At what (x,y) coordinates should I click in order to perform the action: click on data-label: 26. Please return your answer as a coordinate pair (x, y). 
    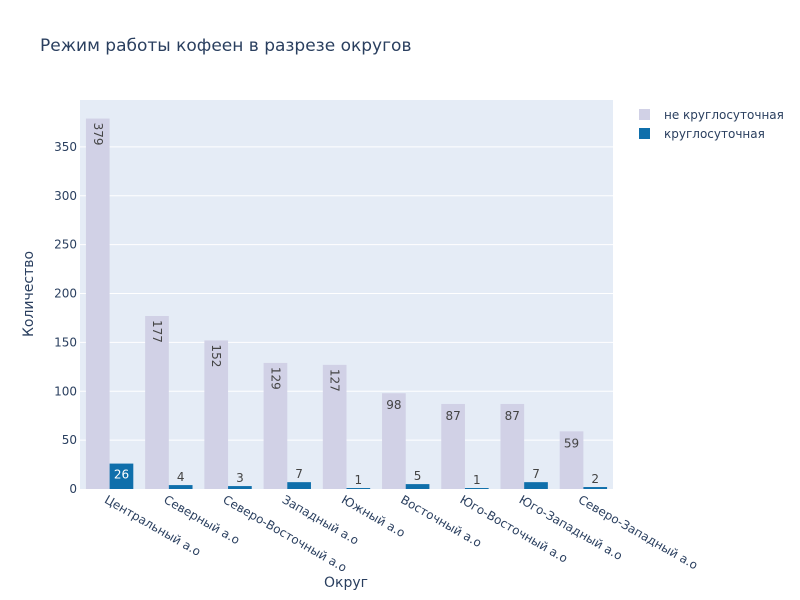
    Looking at the image, I should click on (121, 475).